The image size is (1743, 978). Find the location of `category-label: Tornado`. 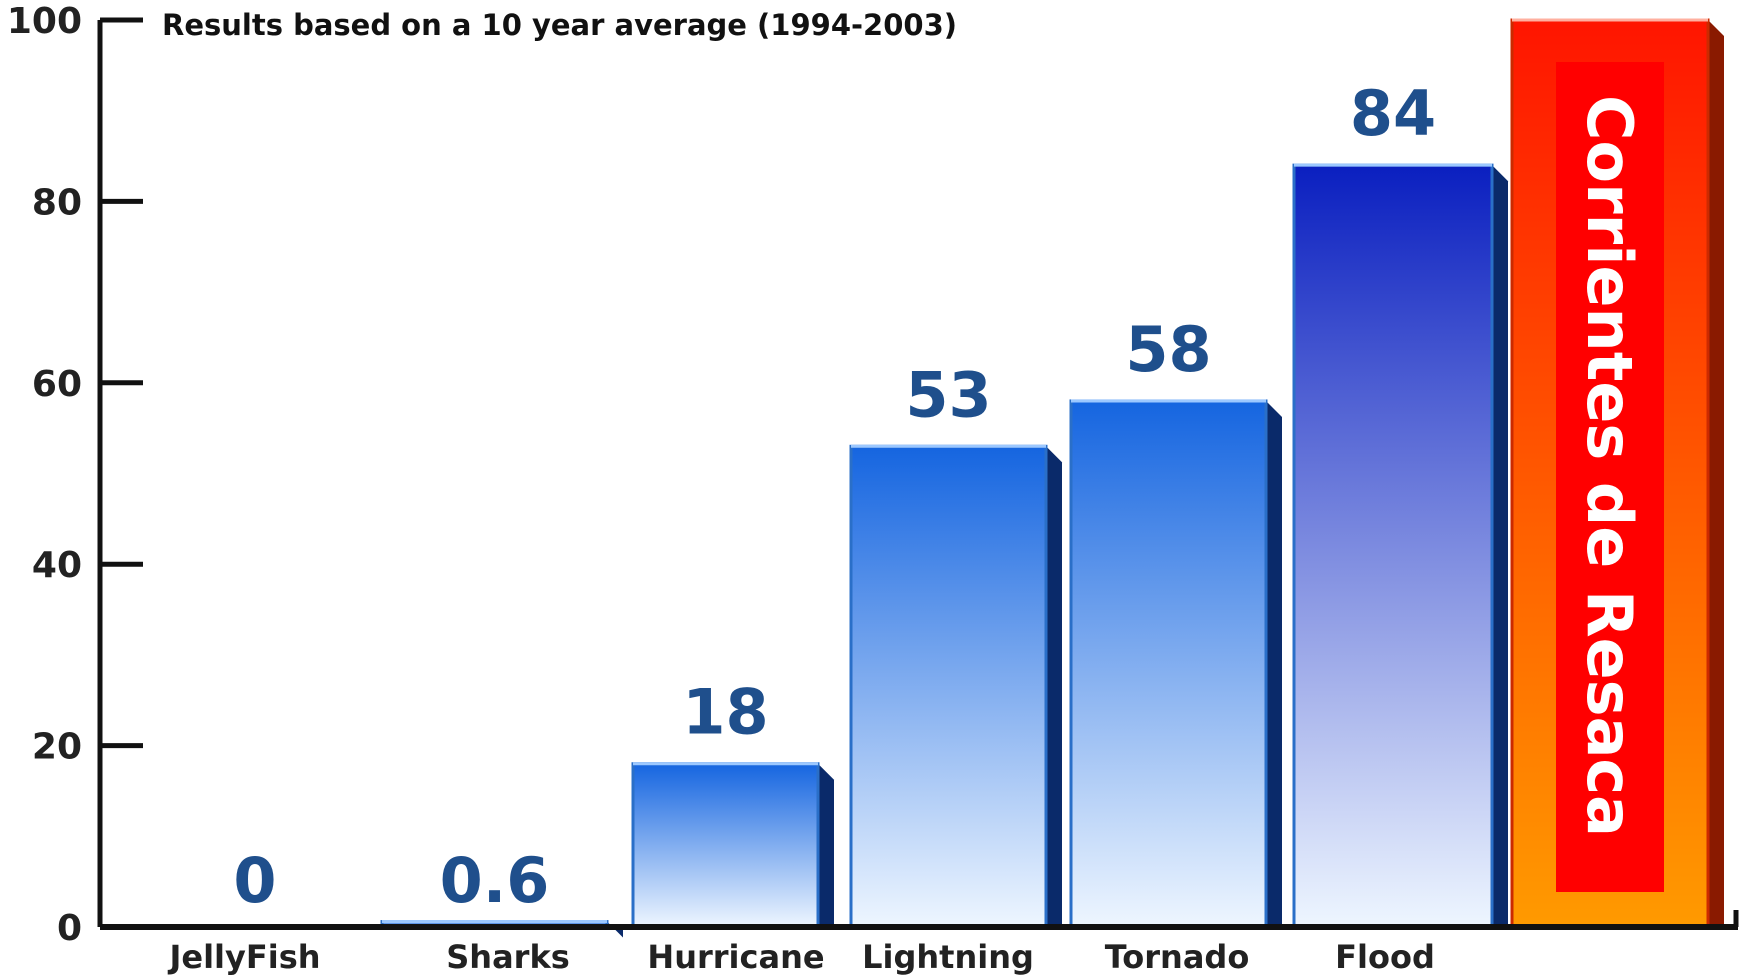

category-label: Tornado is located at coordinates (1177, 957).